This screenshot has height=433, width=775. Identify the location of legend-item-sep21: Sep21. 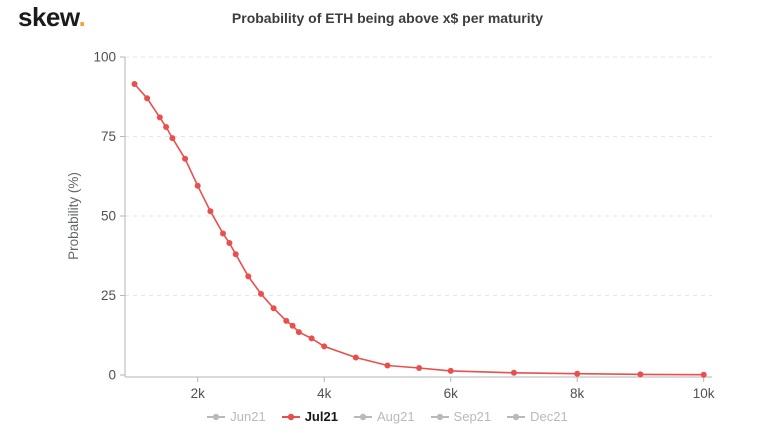
(461, 416).